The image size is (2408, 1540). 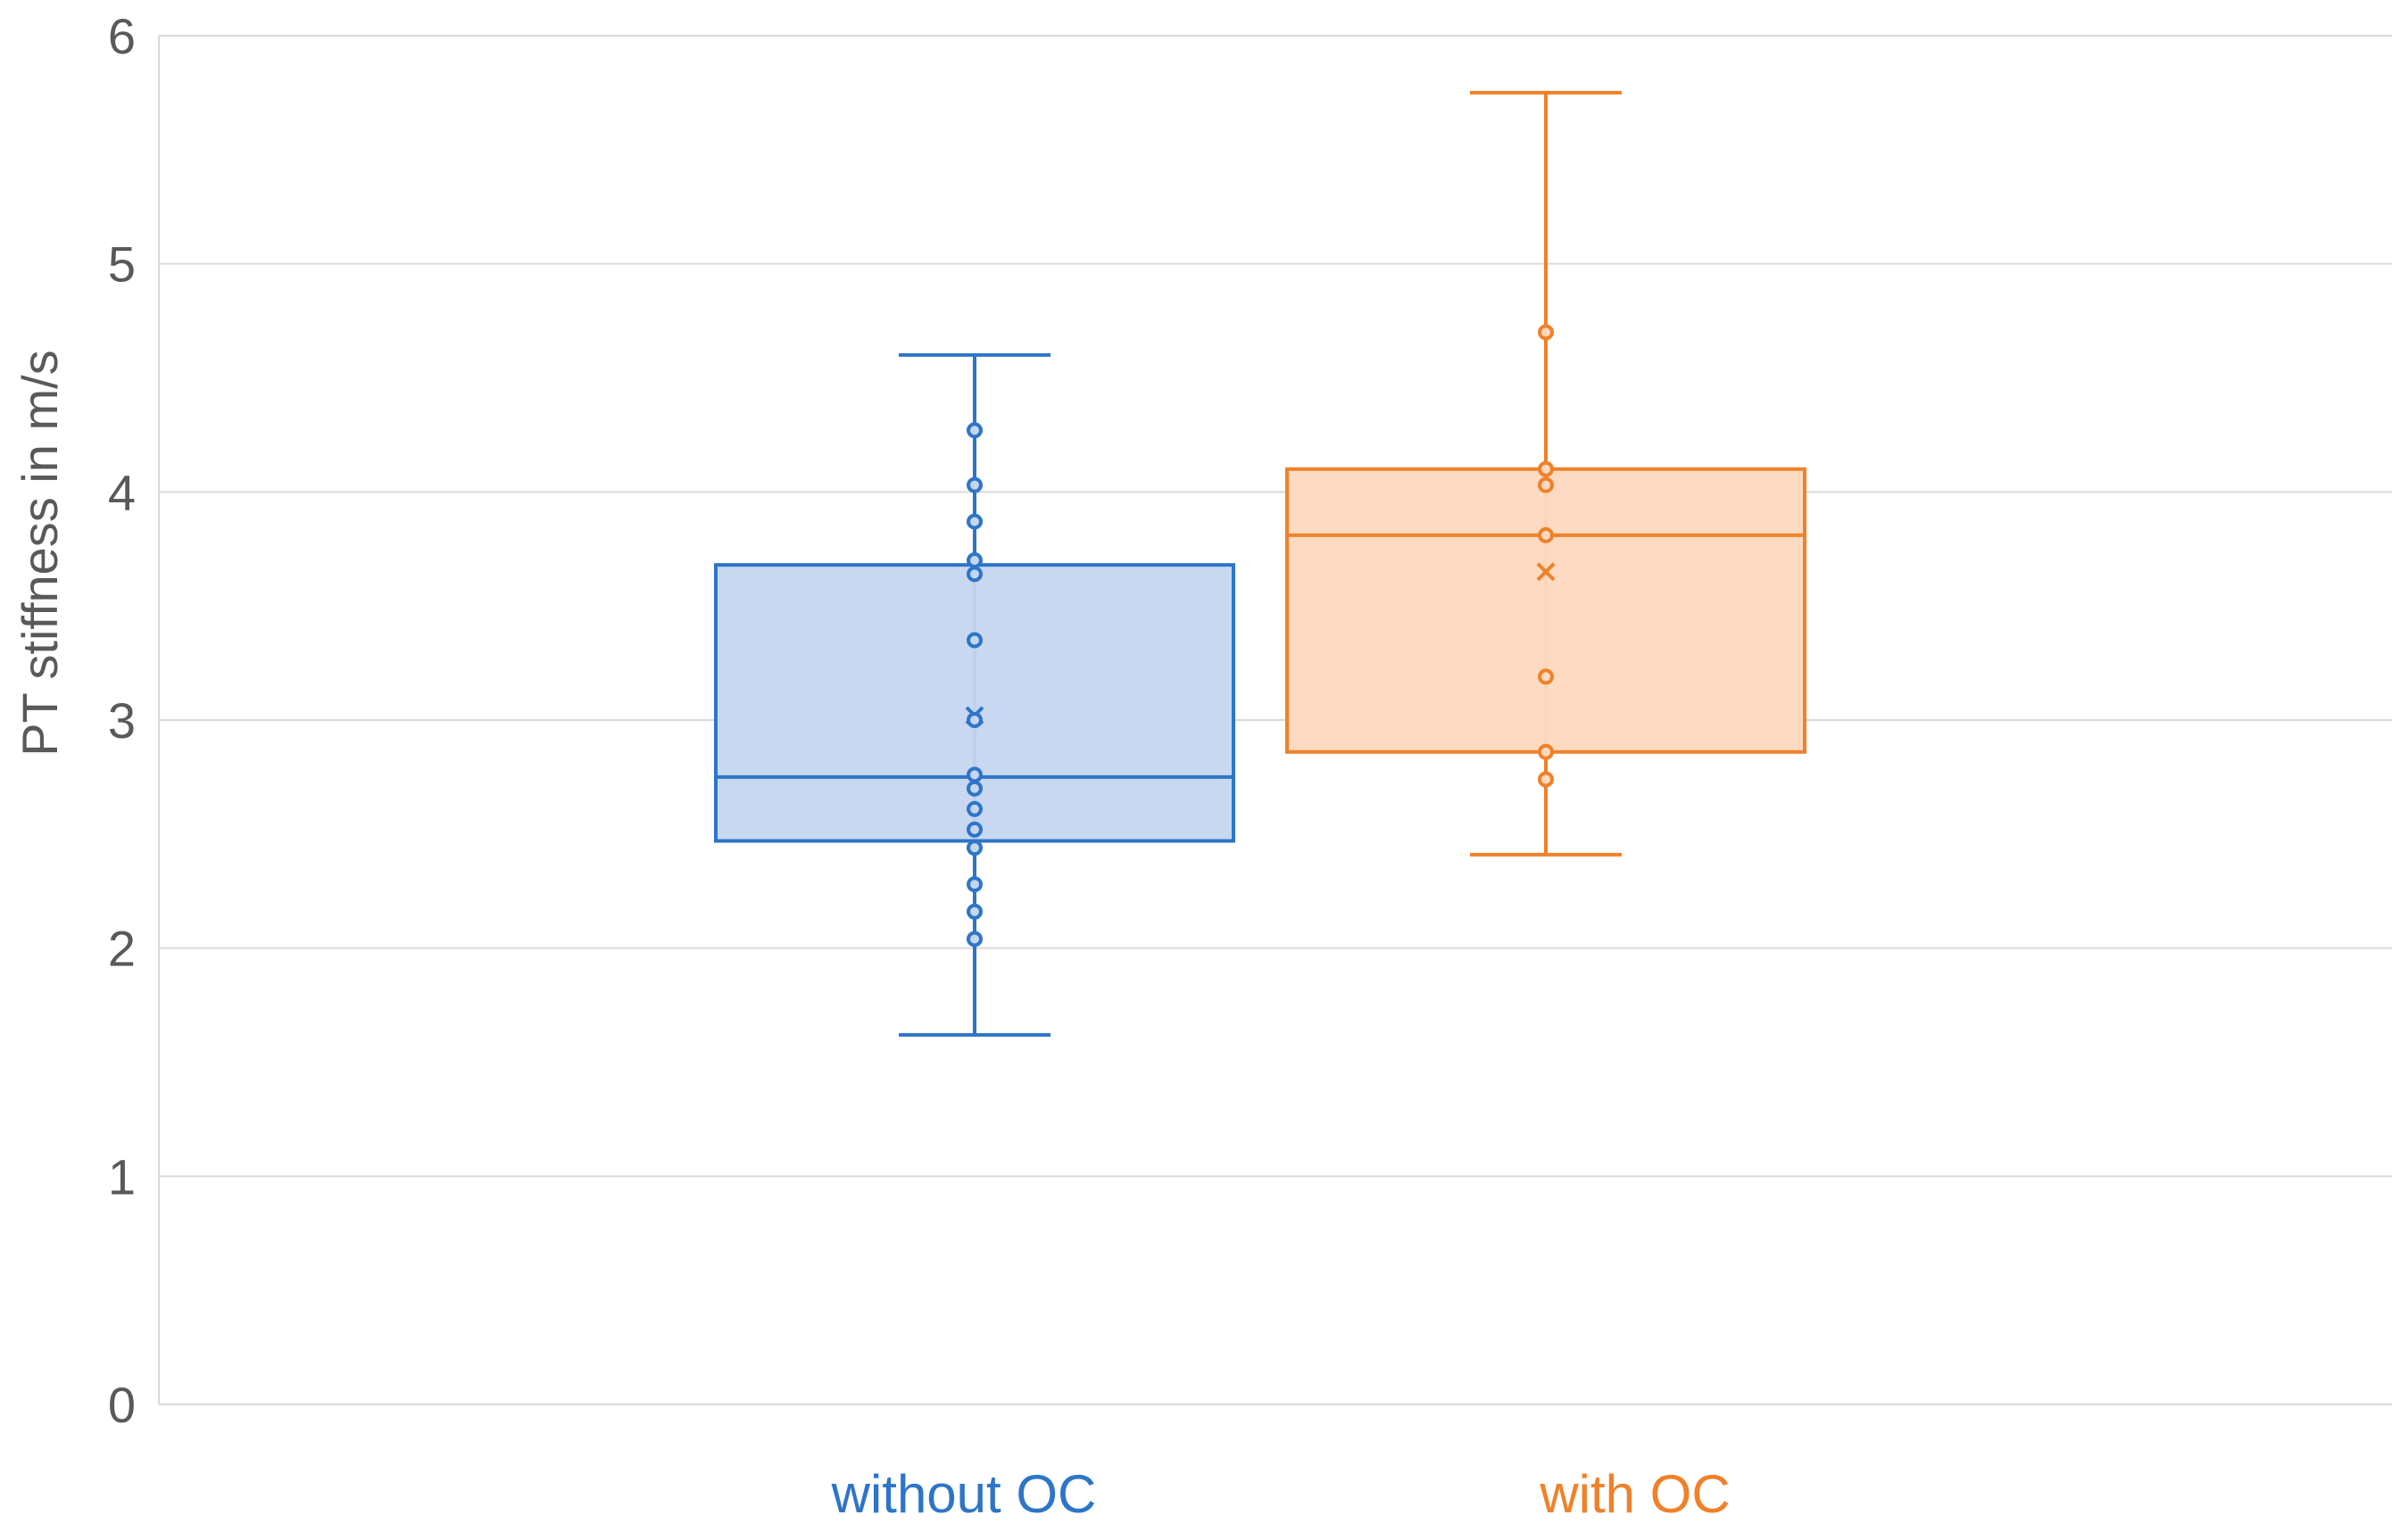 What do you see at coordinates (964, 1494) in the screenshot?
I see `x-category-label: without OC` at bounding box center [964, 1494].